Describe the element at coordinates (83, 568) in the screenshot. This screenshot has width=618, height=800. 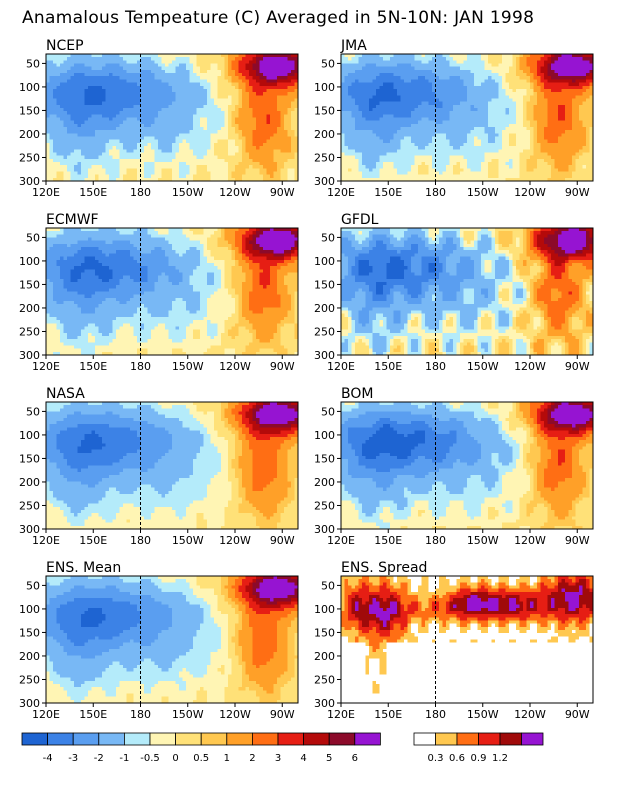
I see `panel-title: ENS. Mean` at that location.